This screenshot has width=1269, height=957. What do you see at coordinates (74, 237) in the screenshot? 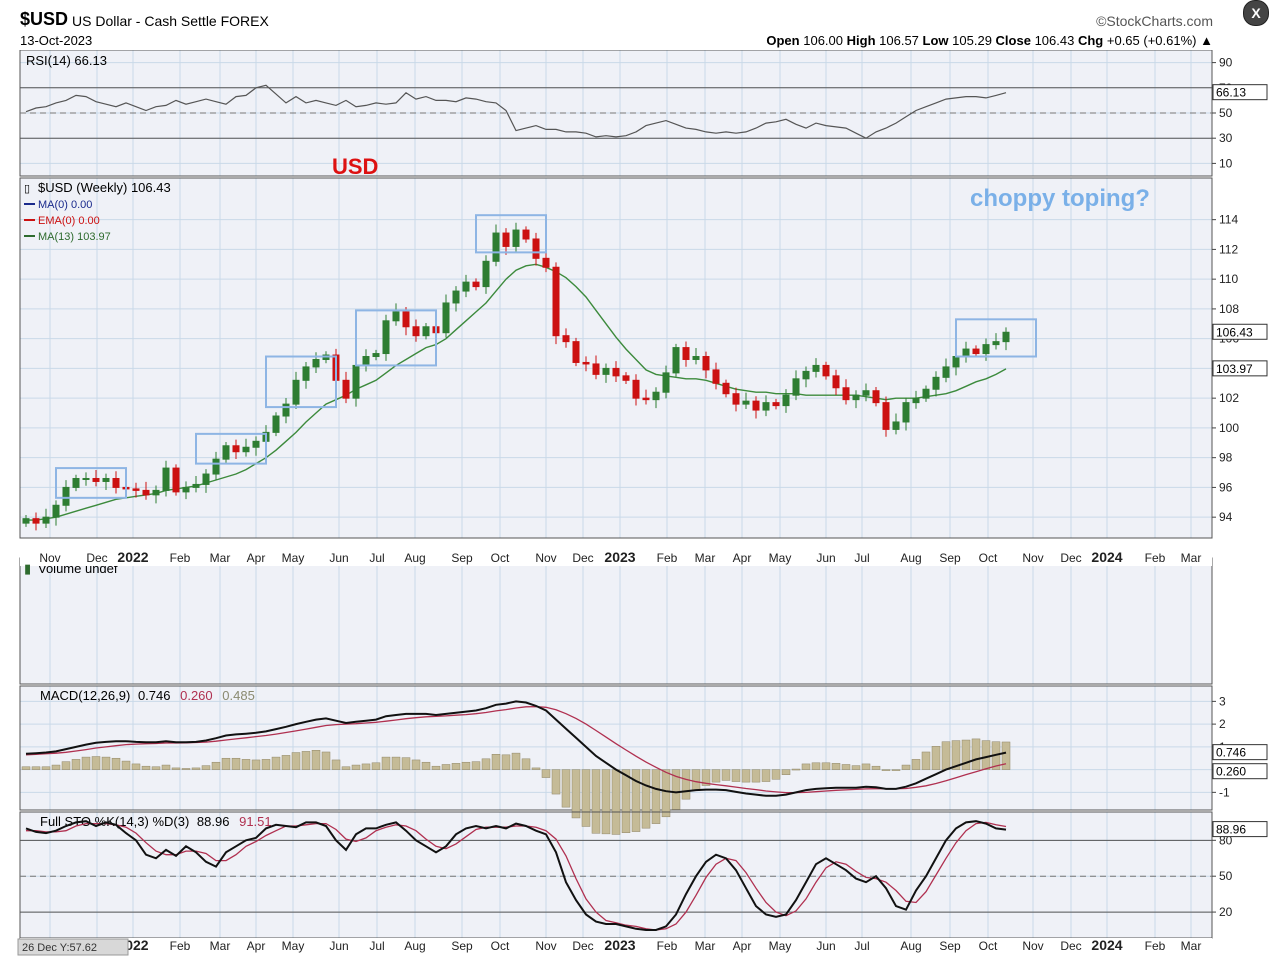
I see `price-legend-ma13: MA(13) 103.97` at bounding box center [74, 237].